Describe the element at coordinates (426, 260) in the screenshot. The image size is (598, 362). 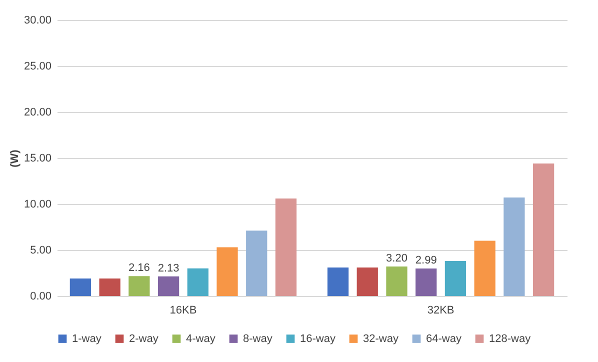
I see `data-label: 2.99` at that location.